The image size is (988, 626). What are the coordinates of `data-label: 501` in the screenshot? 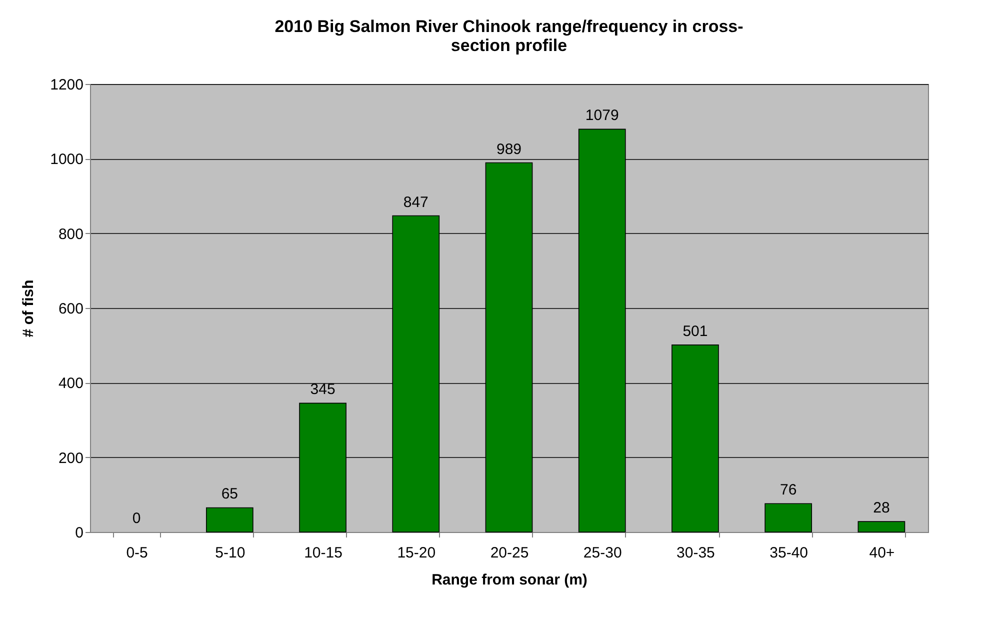 It's located at (695, 331).